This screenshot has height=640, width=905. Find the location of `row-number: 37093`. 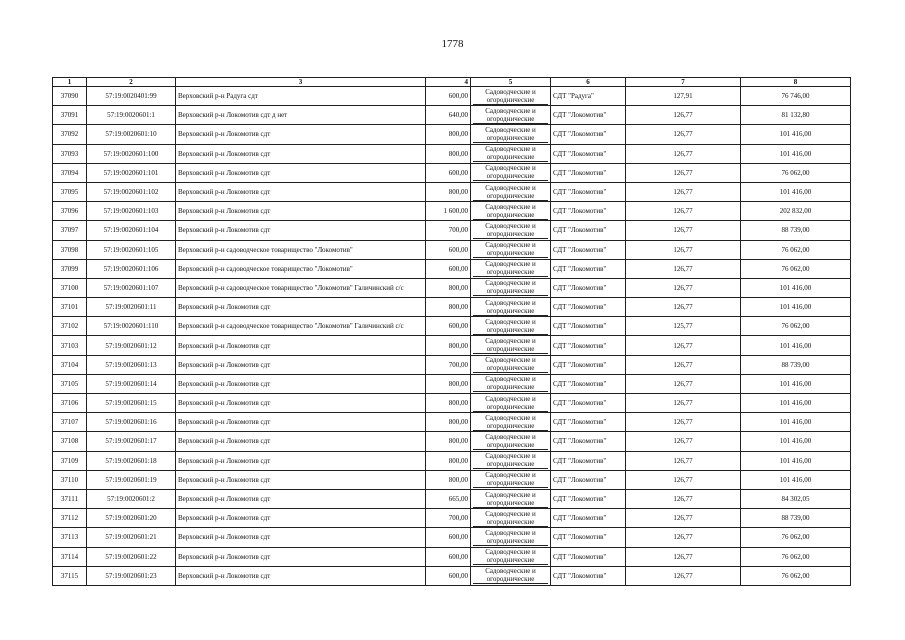

row-number: 37093 is located at coordinates (69, 153).